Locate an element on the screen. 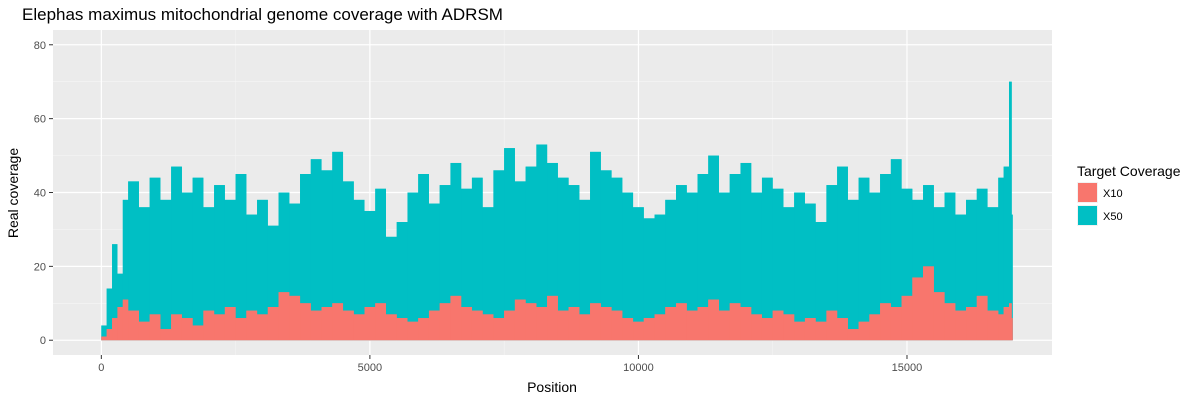 The width and height of the screenshot is (1200, 400). legend: Target Coverage X10 X50 is located at coordinates (1129, 194).